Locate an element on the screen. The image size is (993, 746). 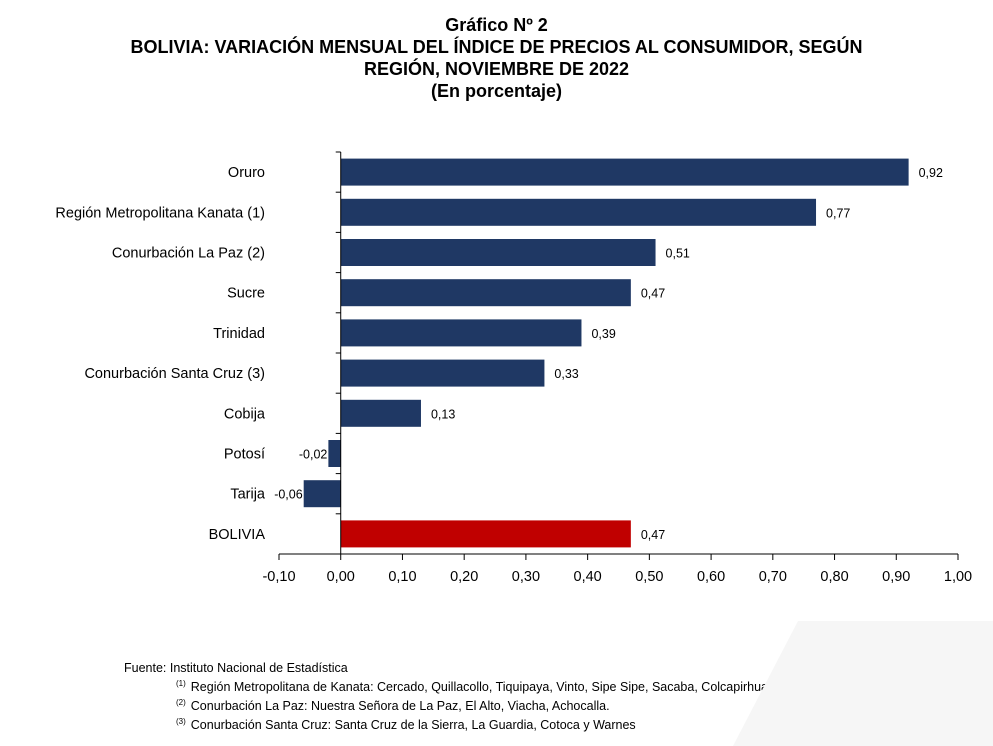
footnote-1-mark: (1) is located at coordinates (181, 683).